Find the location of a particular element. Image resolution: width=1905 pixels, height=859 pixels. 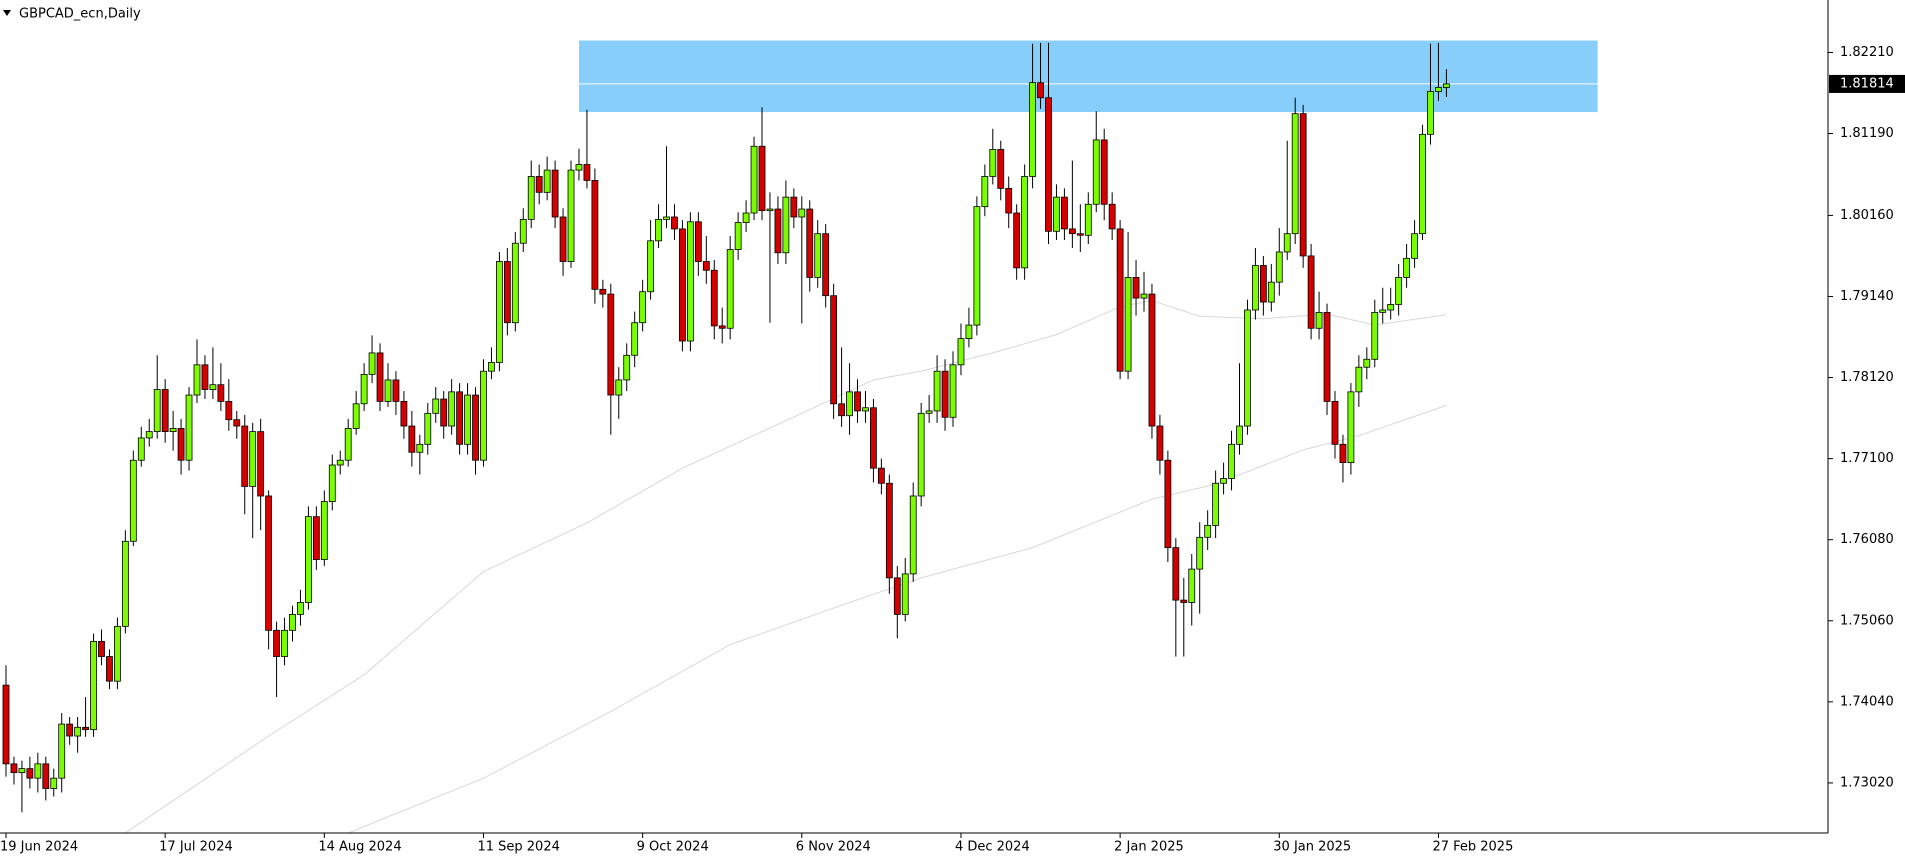

x-tick-label: 9 Oct 2024 is located at coordinates (673, 847).